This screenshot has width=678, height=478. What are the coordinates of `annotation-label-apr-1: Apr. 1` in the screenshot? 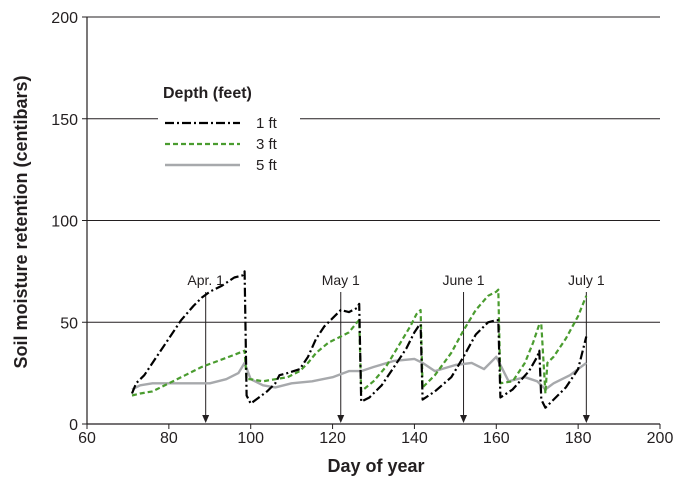 It's located at (205, 280).